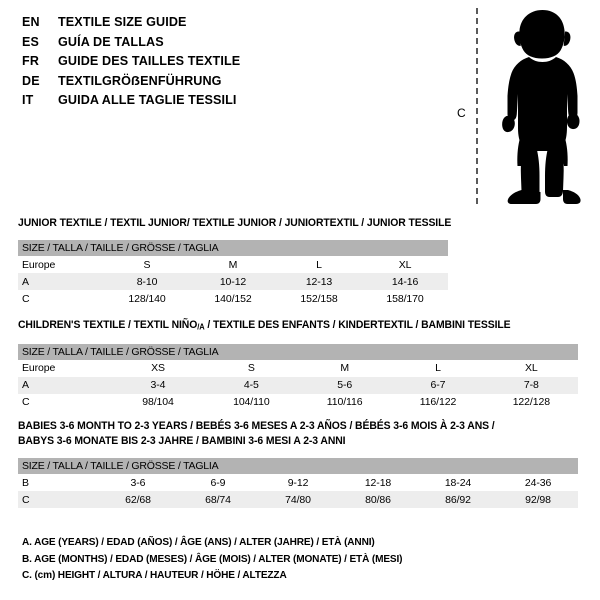 The width and height of the screenshot is (600, 600). Describe the element at coordinates (344, 402) in the screenshot. I see `cell: 110/116` at that location.